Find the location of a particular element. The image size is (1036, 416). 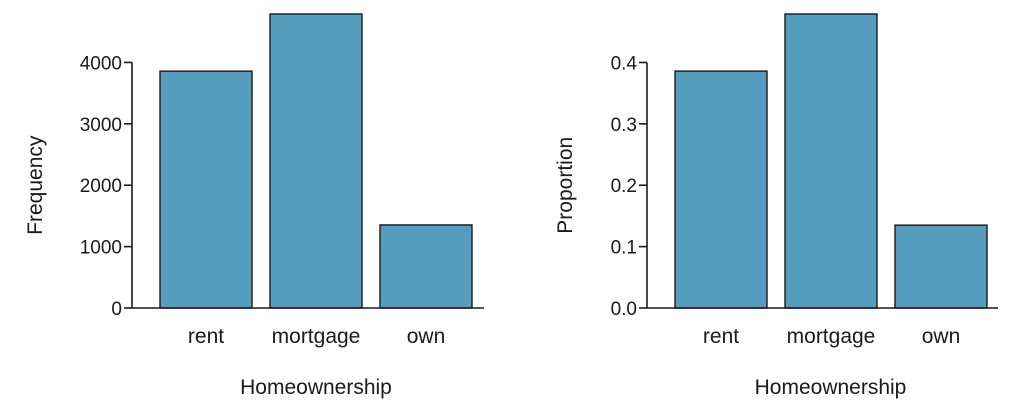

y-tick-label: 0.2 is located at coordinates (624, 186).